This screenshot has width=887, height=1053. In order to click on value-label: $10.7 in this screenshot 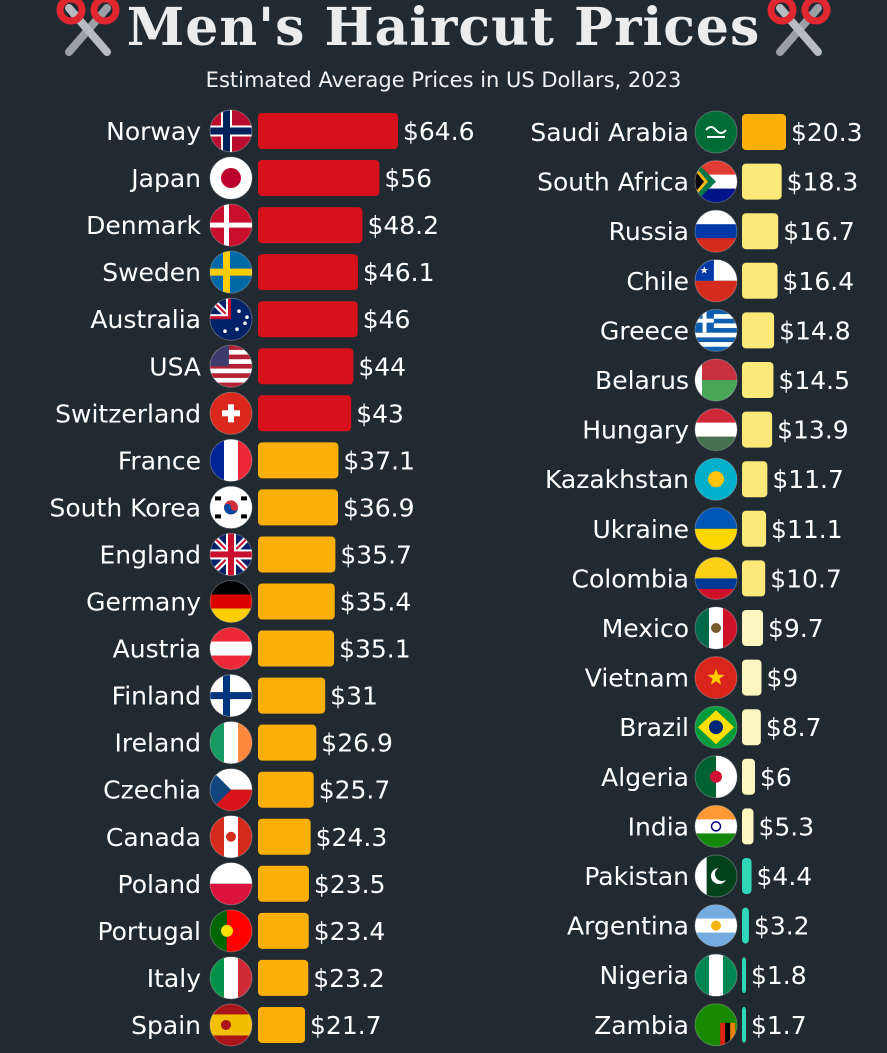, I will do `click(806, 578)`.